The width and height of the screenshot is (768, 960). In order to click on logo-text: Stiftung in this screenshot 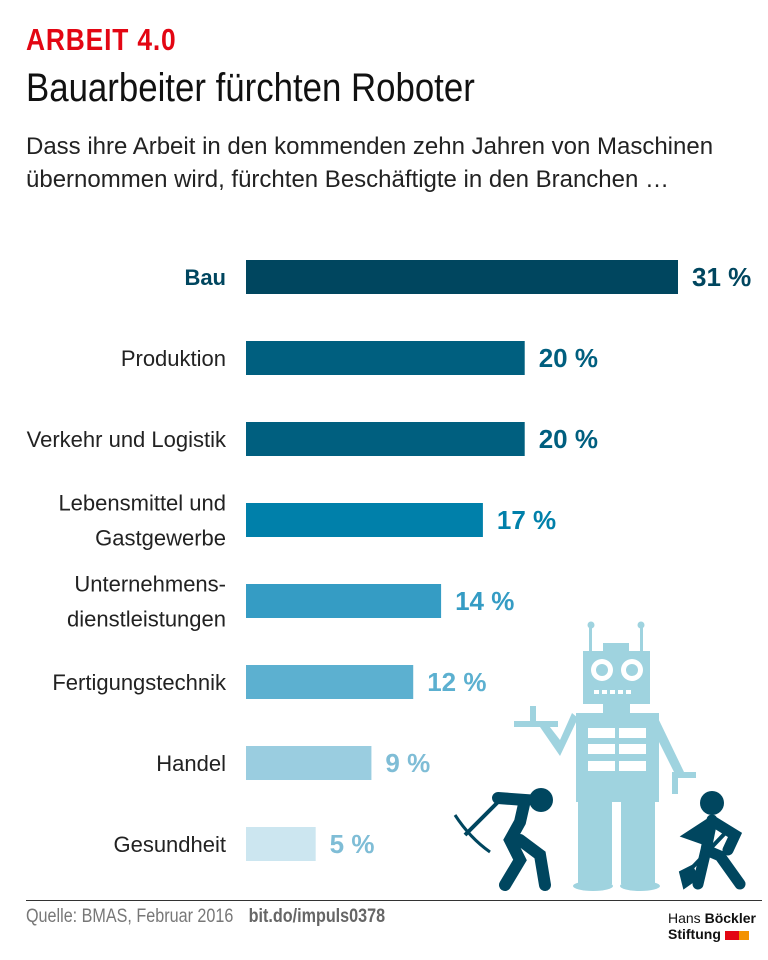, I will do `click(694, 934)`.